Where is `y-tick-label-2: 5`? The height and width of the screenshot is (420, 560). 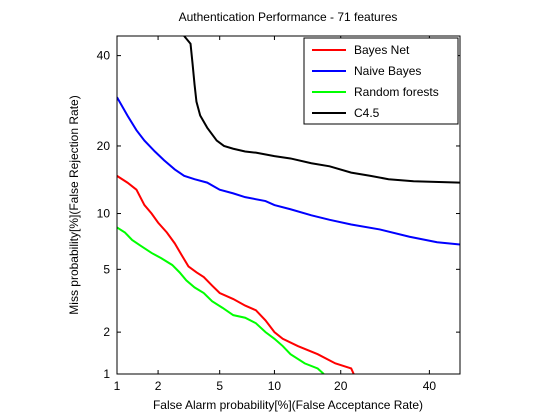 y-tick-label-2: 5 is located at coordinates (106, 269).